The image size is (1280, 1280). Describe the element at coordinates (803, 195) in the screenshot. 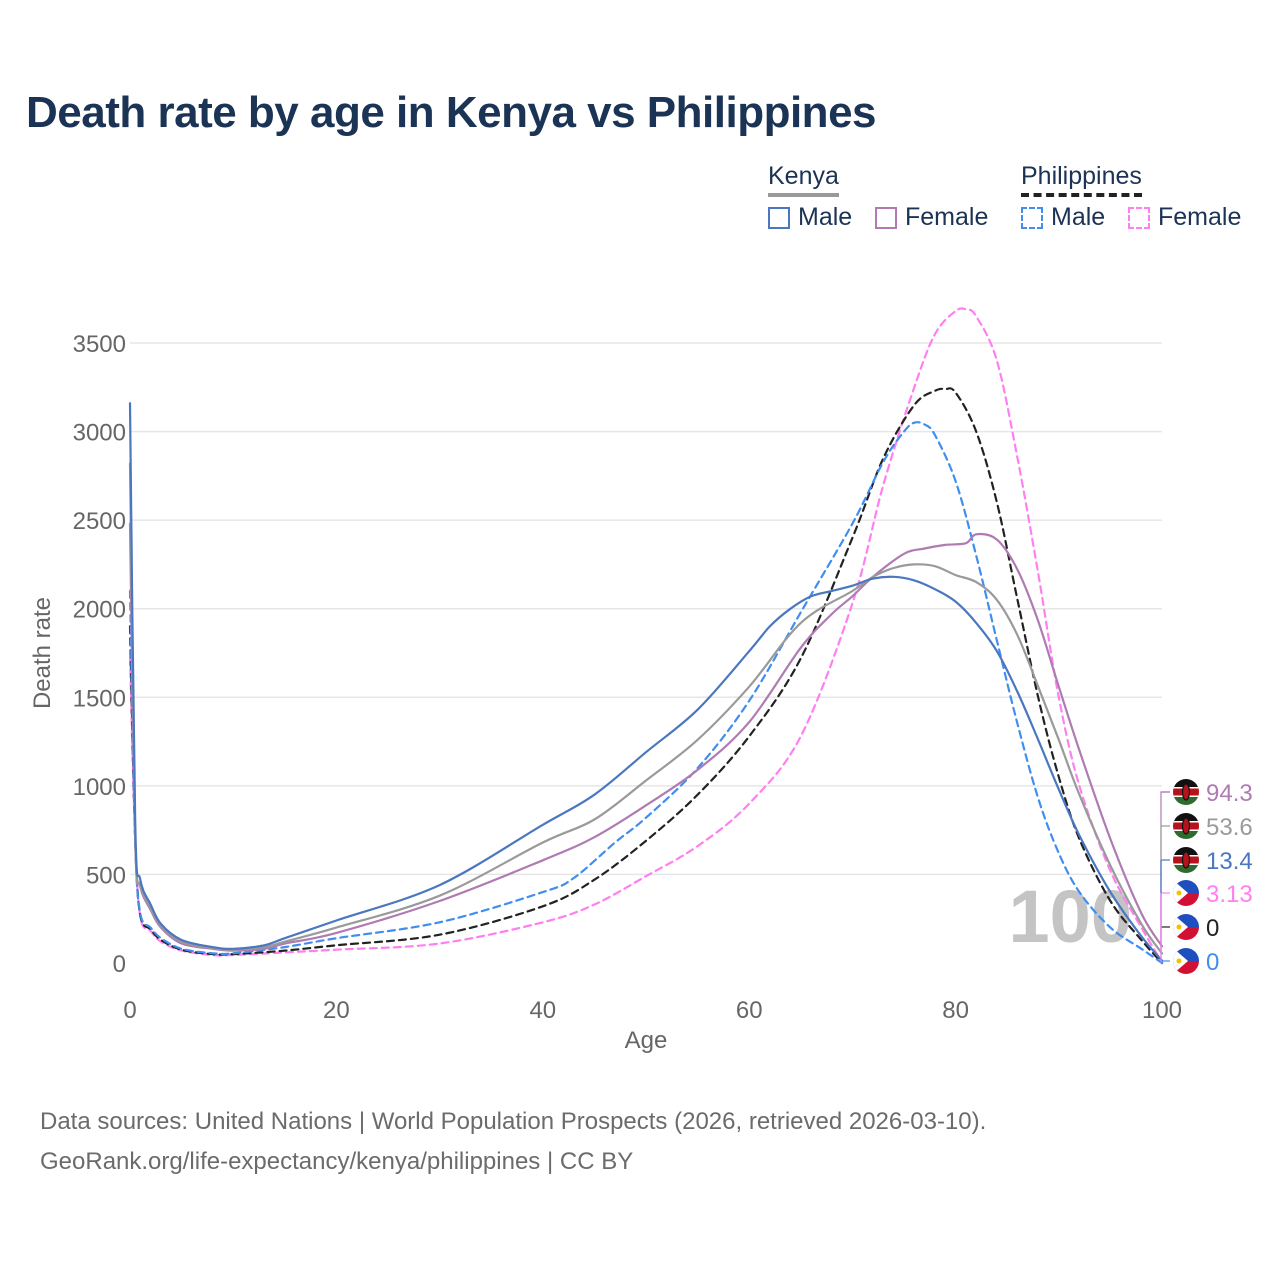

I see `legend-group-kenya-swatch` at that location.